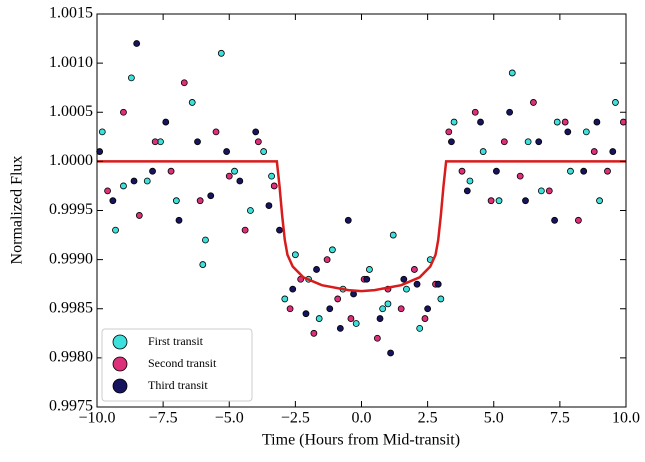 This screenshot has width=645, height=462. What do you see at coordinates (178, 385) in the screenshot?
I see `legend-label: Third transit` at bounding box center [178, 385].